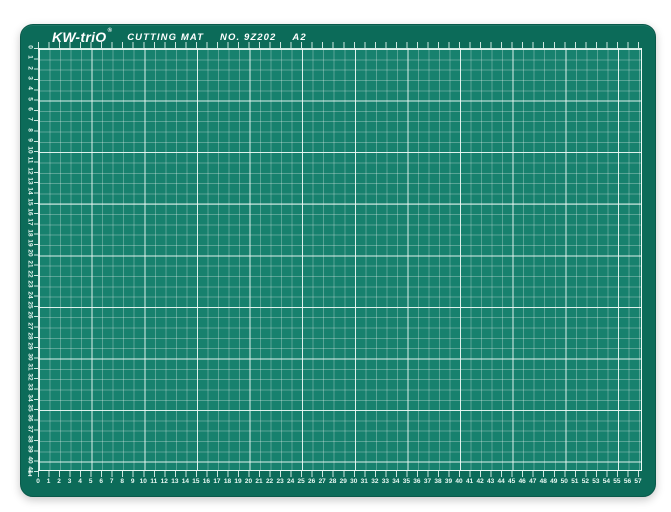 Image resolution: width=671 pixels, height=512 pixels. Describe the element at coordinates (30, 57) in the screenshot. I see `left-ruler-number: 1` at that location.